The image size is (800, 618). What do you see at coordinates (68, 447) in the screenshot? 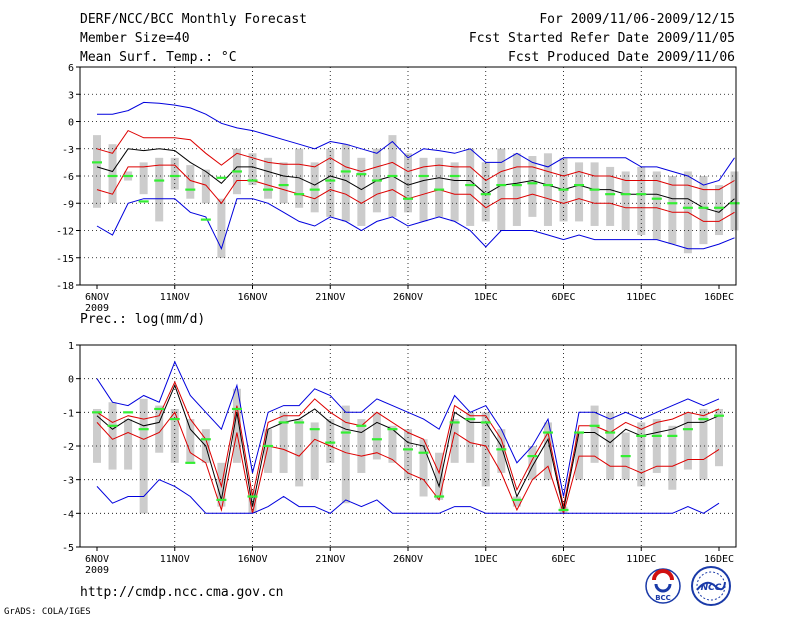
I see `y-tick-label-3: -2` at bounding box center [68, 447].